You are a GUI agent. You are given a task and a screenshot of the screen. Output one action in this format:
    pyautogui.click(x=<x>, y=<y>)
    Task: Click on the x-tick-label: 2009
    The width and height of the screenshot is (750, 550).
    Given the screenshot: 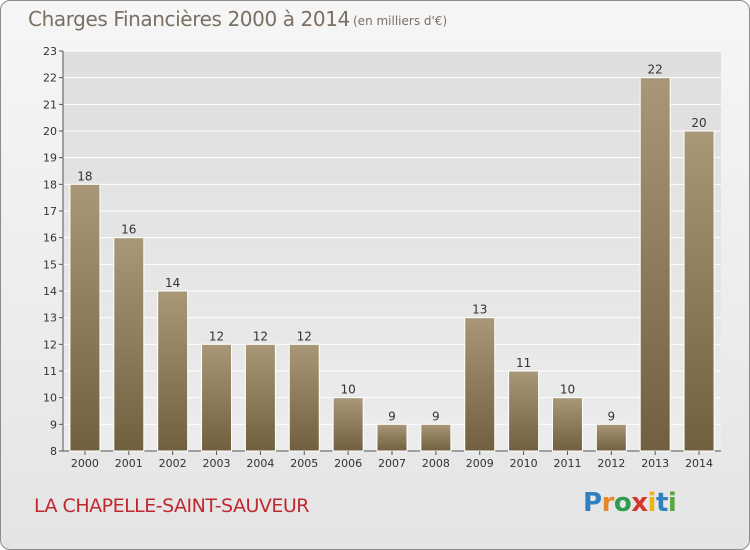 What is the action you would take?
    pyautogui.click(x=480, y=463)
    